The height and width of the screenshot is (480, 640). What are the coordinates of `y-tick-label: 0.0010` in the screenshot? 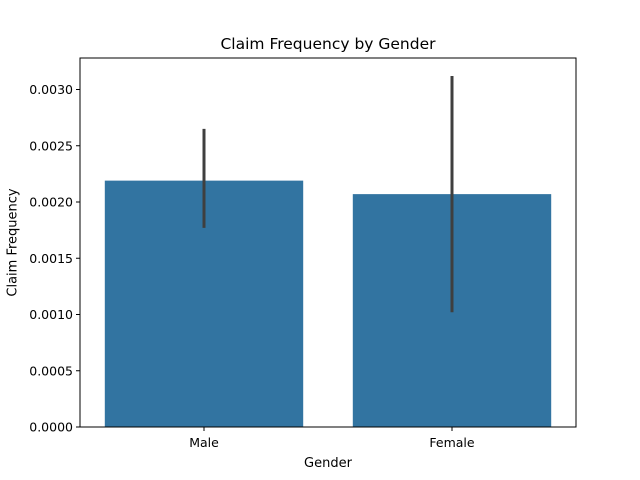 It's located at (51, 314).